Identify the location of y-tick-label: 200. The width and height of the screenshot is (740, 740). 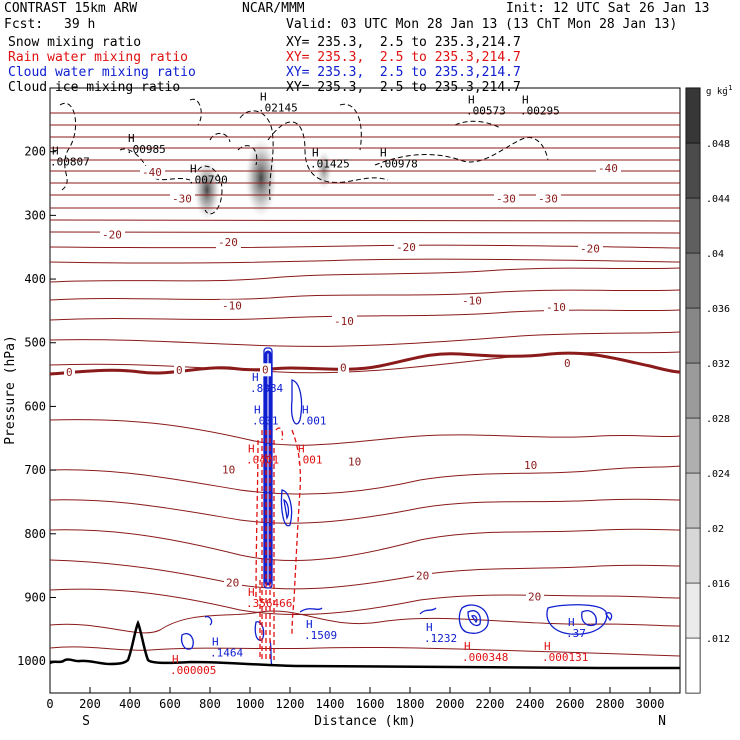
(35, 152).